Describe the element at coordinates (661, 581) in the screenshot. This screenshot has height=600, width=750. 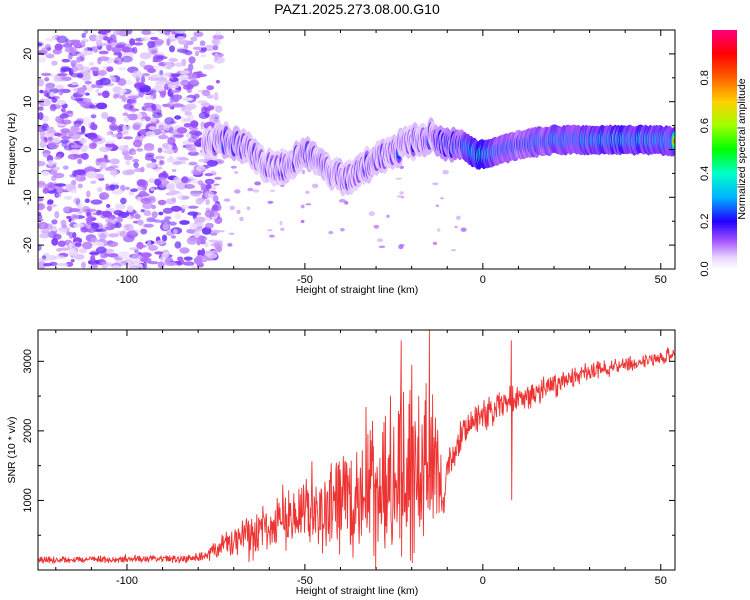
I see `snr-xtick-label: 50` at that location.